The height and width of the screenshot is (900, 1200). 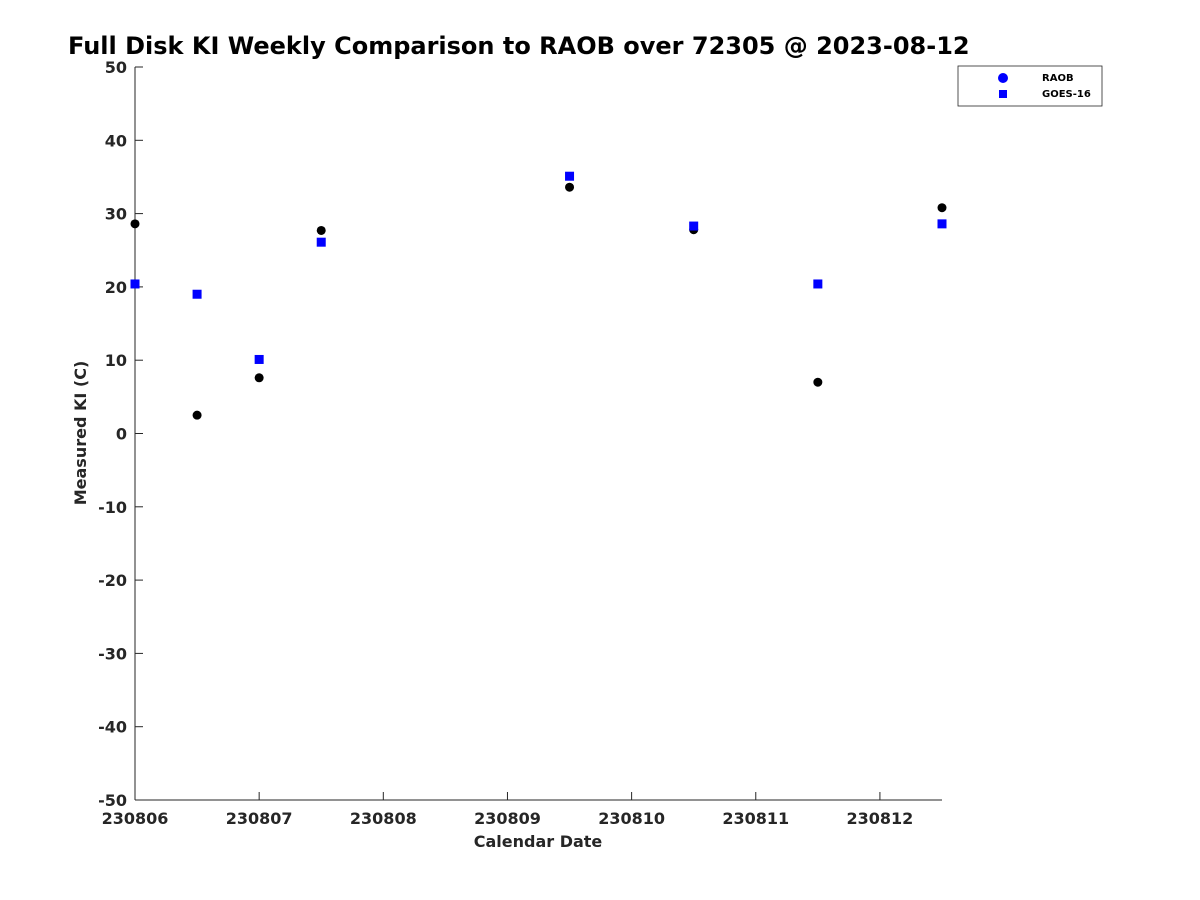 What do you see at coordinates (1058, 78) in the screenshot?
I see `legend-label-raob: RAOB` at bounding box center [1058, 78].